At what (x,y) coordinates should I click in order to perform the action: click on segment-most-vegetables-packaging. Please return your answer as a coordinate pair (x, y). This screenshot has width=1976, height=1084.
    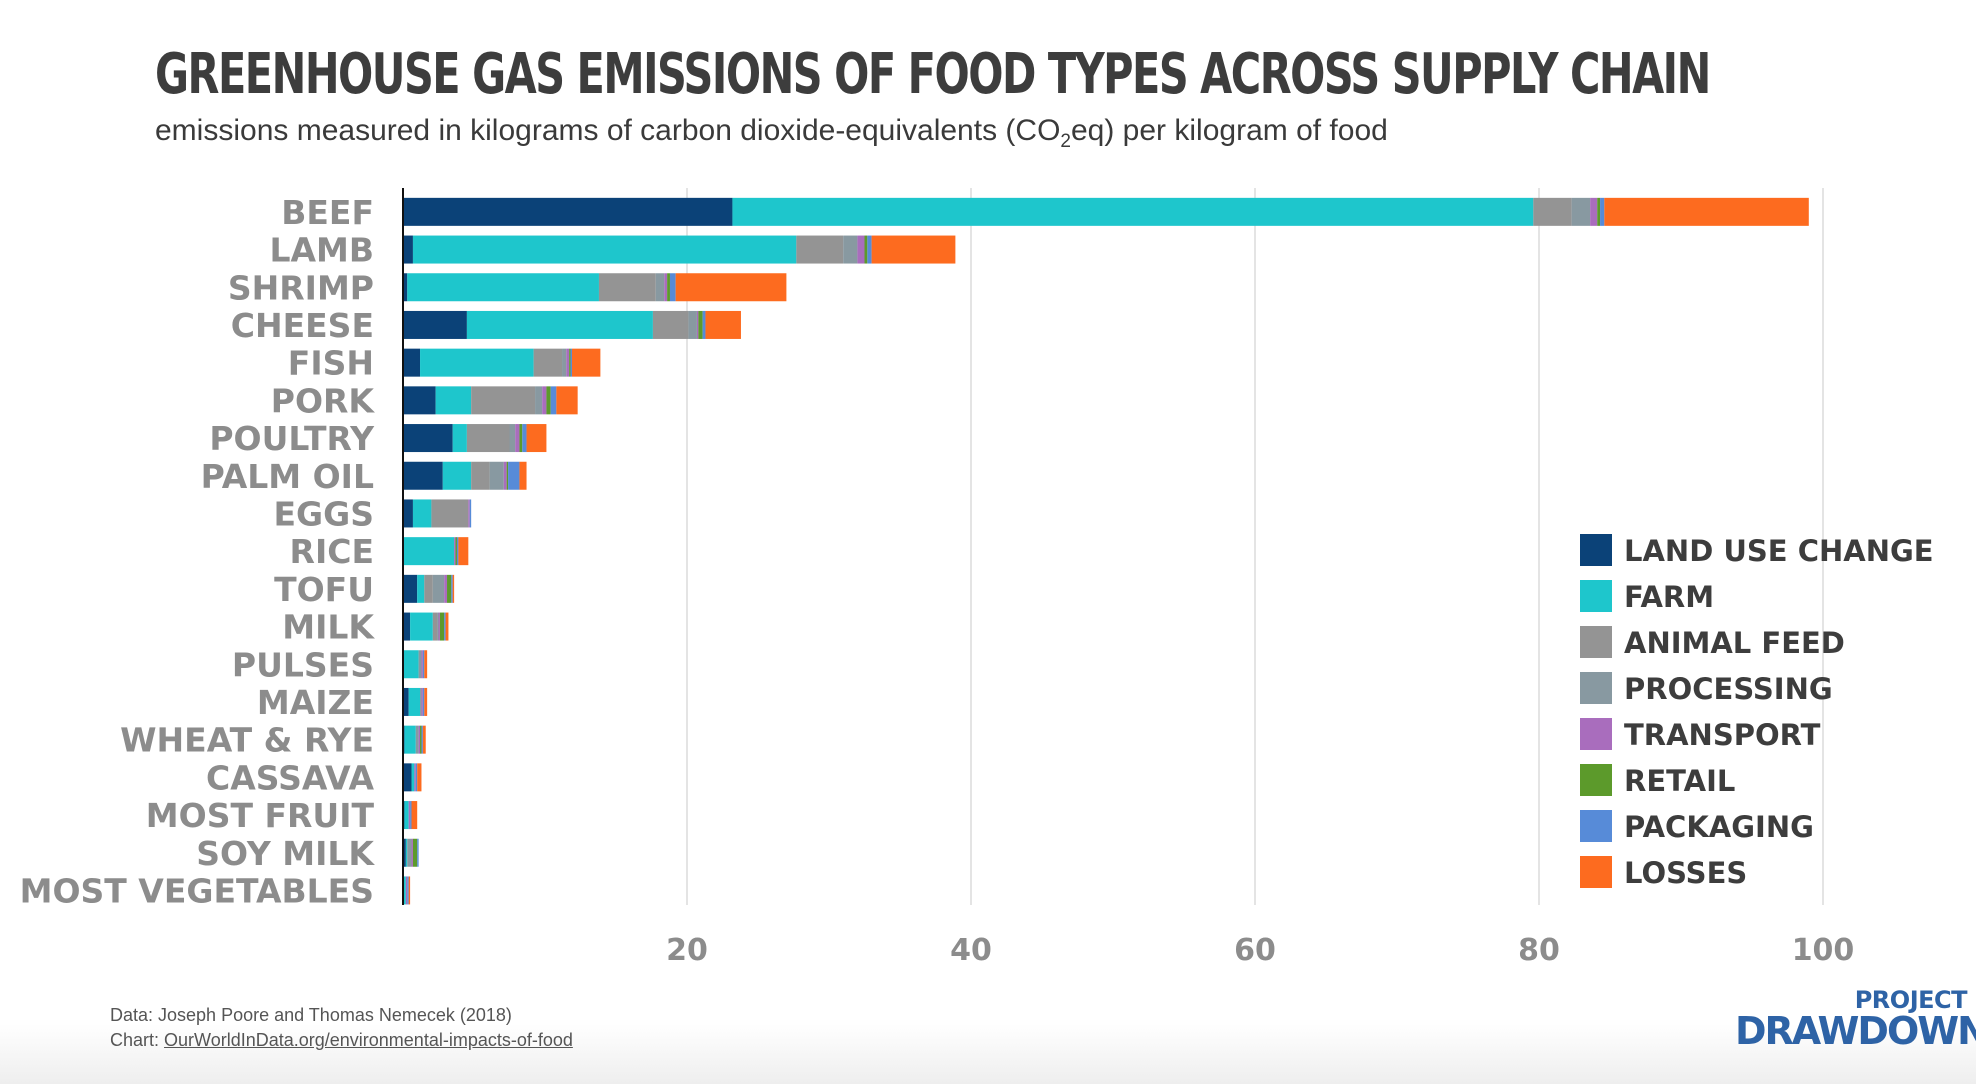
    Looking at the image, I should click on (408, 890).